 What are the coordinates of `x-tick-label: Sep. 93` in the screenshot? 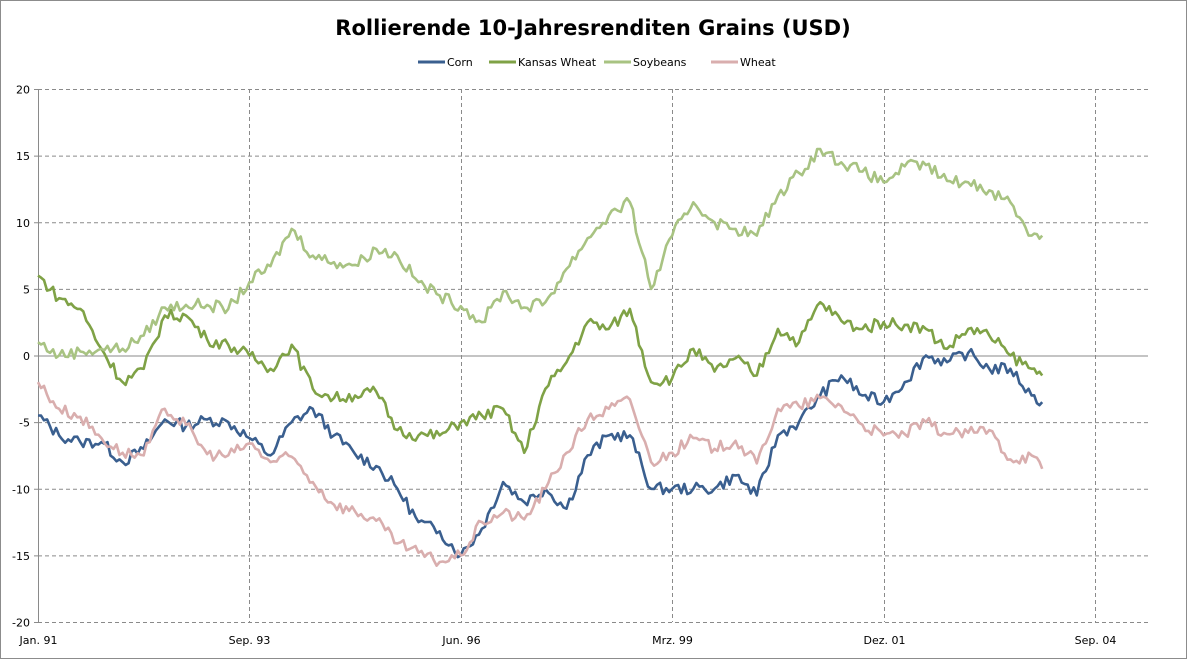 It's located at (250, 640).